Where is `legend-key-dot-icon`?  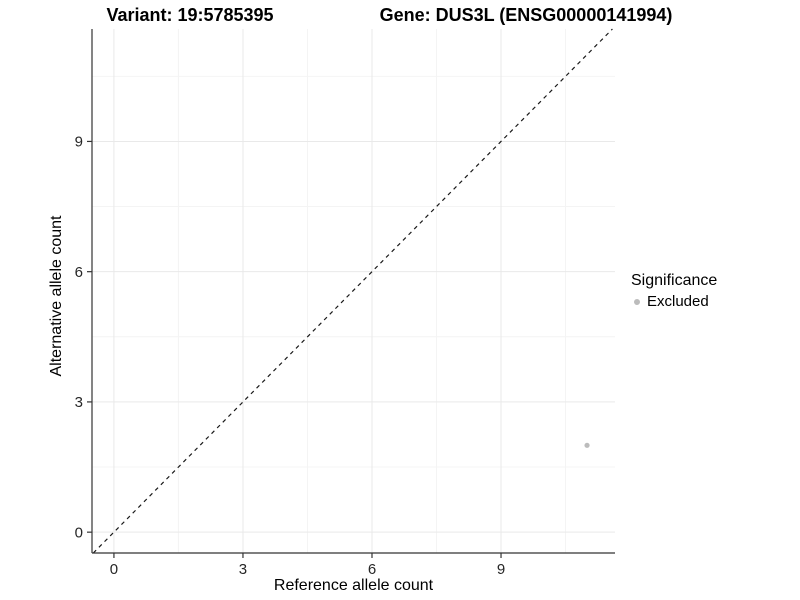
legend-key-dot-icon is located at coordinates (637, 301).